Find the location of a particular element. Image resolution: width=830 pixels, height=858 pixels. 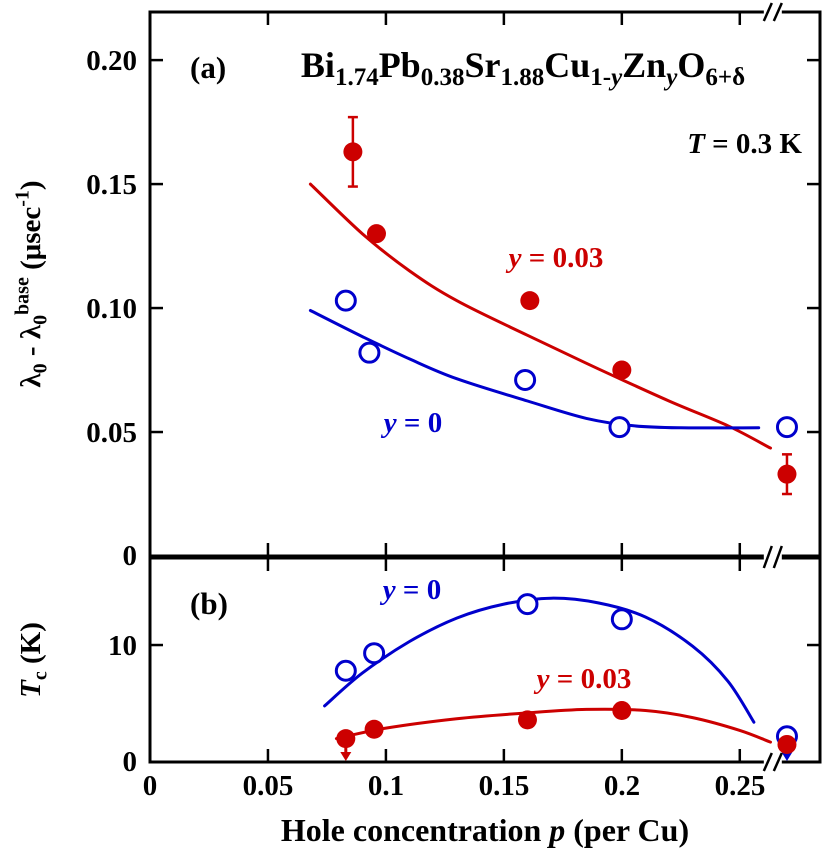

series-label-a-blue: y = 0 is located at coordinates (411, 423).